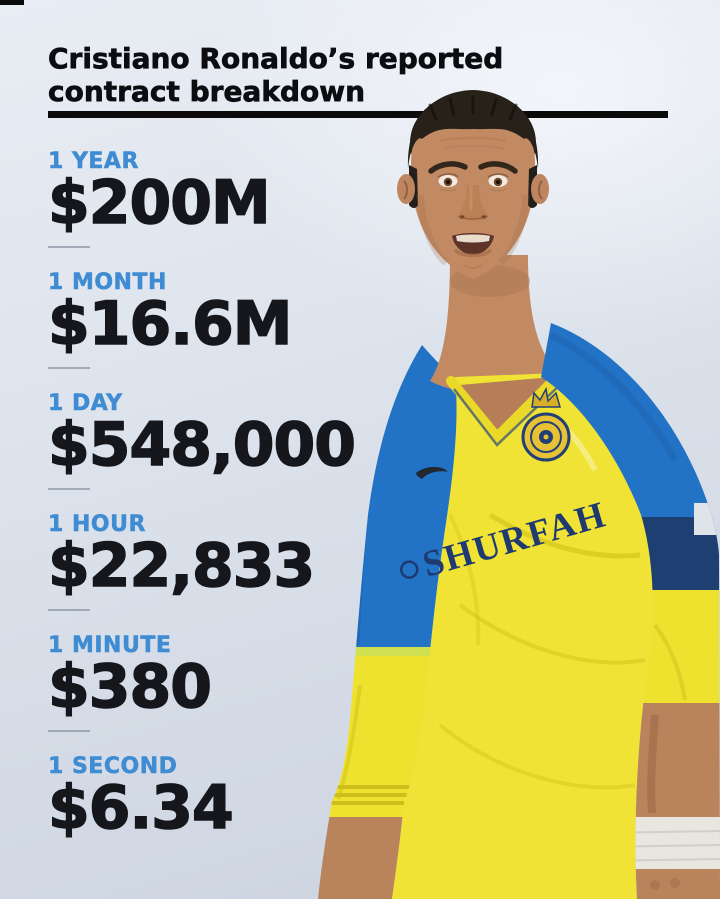 The height and width of the screenshot is (899, 720). Describe the element at coordinates (473, 167) in the screenshot. I see `eyebrows` at that location.